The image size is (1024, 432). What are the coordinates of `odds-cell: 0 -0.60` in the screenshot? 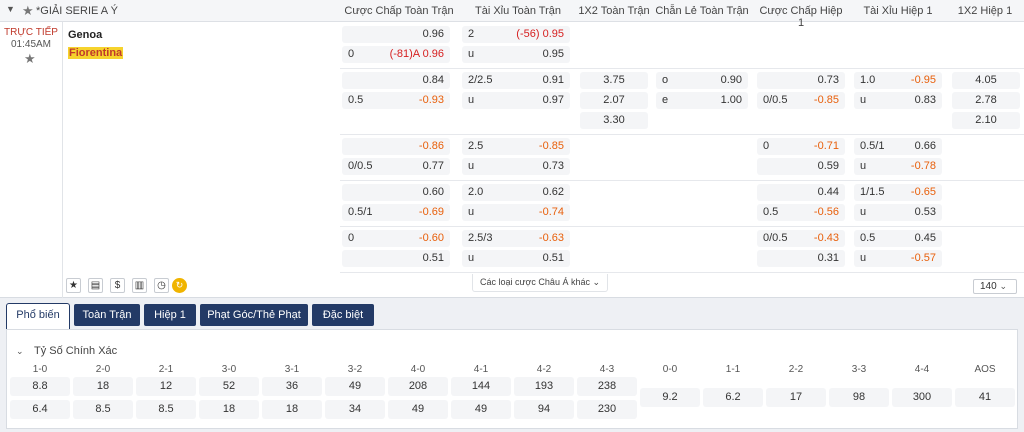 It's located at (396, 238).